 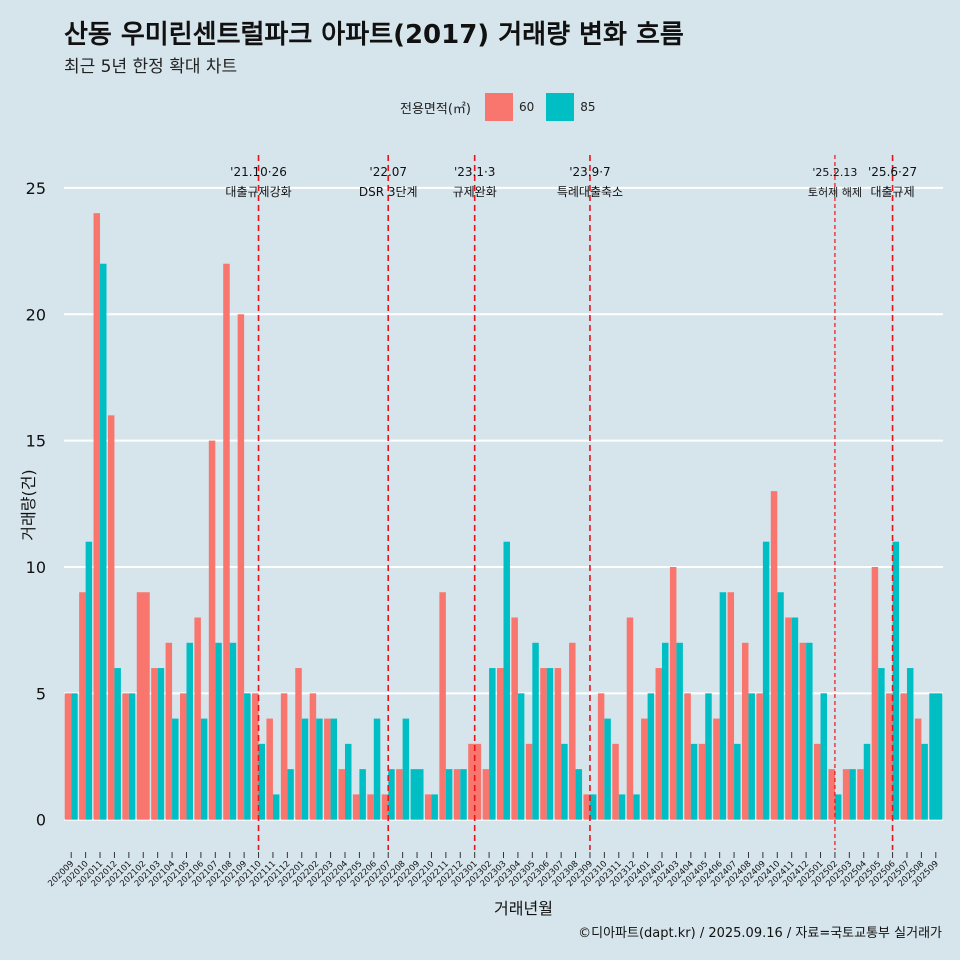 I want to click on event-label-202502: 토허제 해제, so click(x=835, y=192).